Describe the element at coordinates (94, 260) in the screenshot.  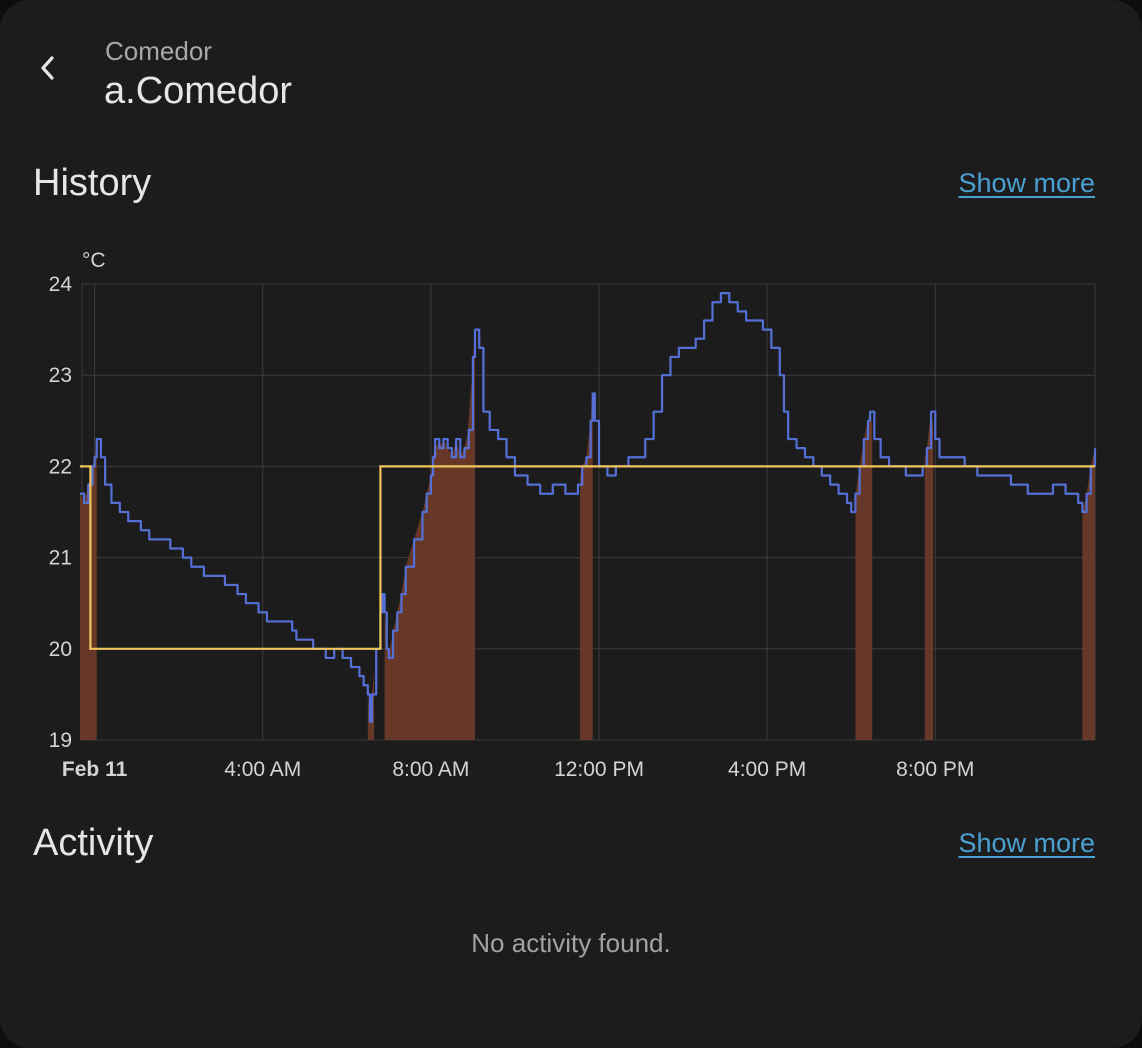
I see `y-axis-unit-label: °C` at that location.